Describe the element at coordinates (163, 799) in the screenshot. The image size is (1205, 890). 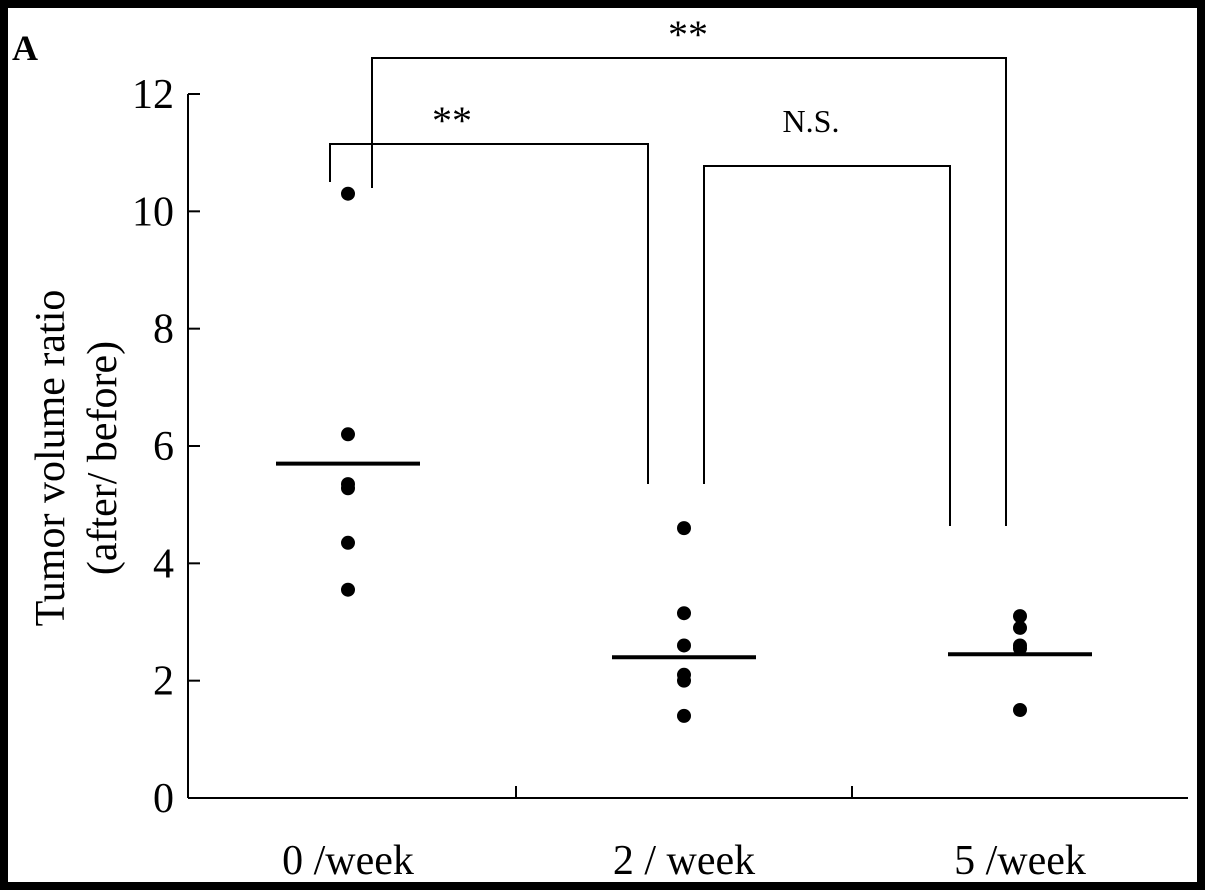
I see `y-tick-label: 0` at that location.